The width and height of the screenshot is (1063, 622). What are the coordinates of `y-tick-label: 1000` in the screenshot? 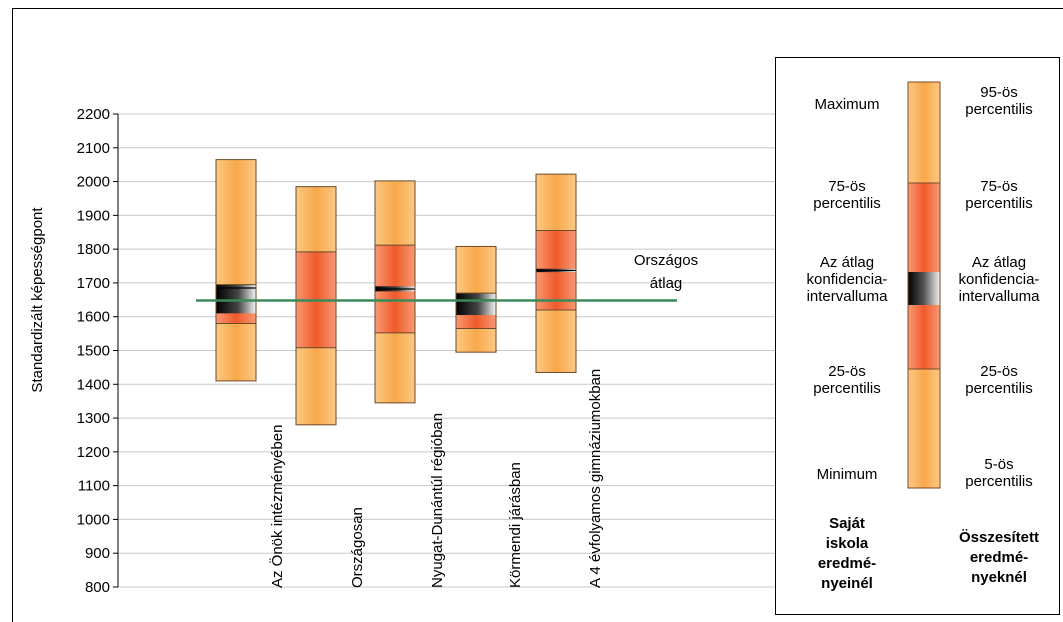 It's located at (93, 519).